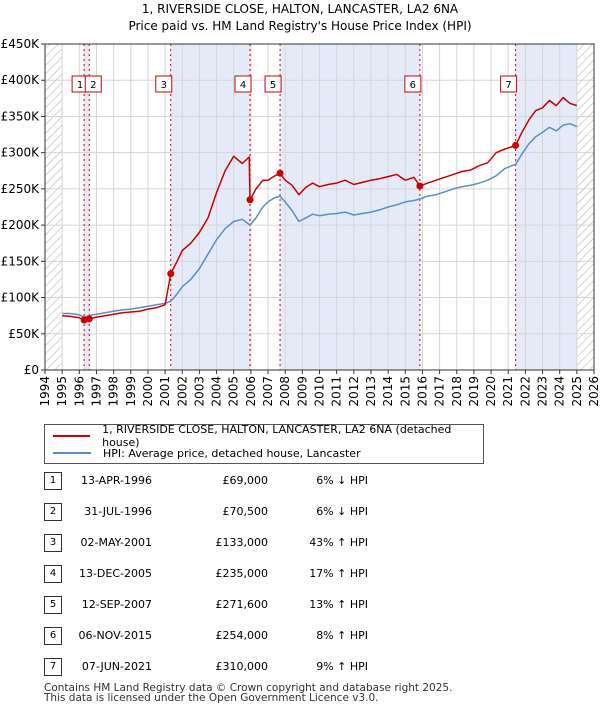 This screenshot has height=710, width=600. Describe the element at coordinates (79, 391) in the screenshot. I see `x-tick-label: 1996` at that location.